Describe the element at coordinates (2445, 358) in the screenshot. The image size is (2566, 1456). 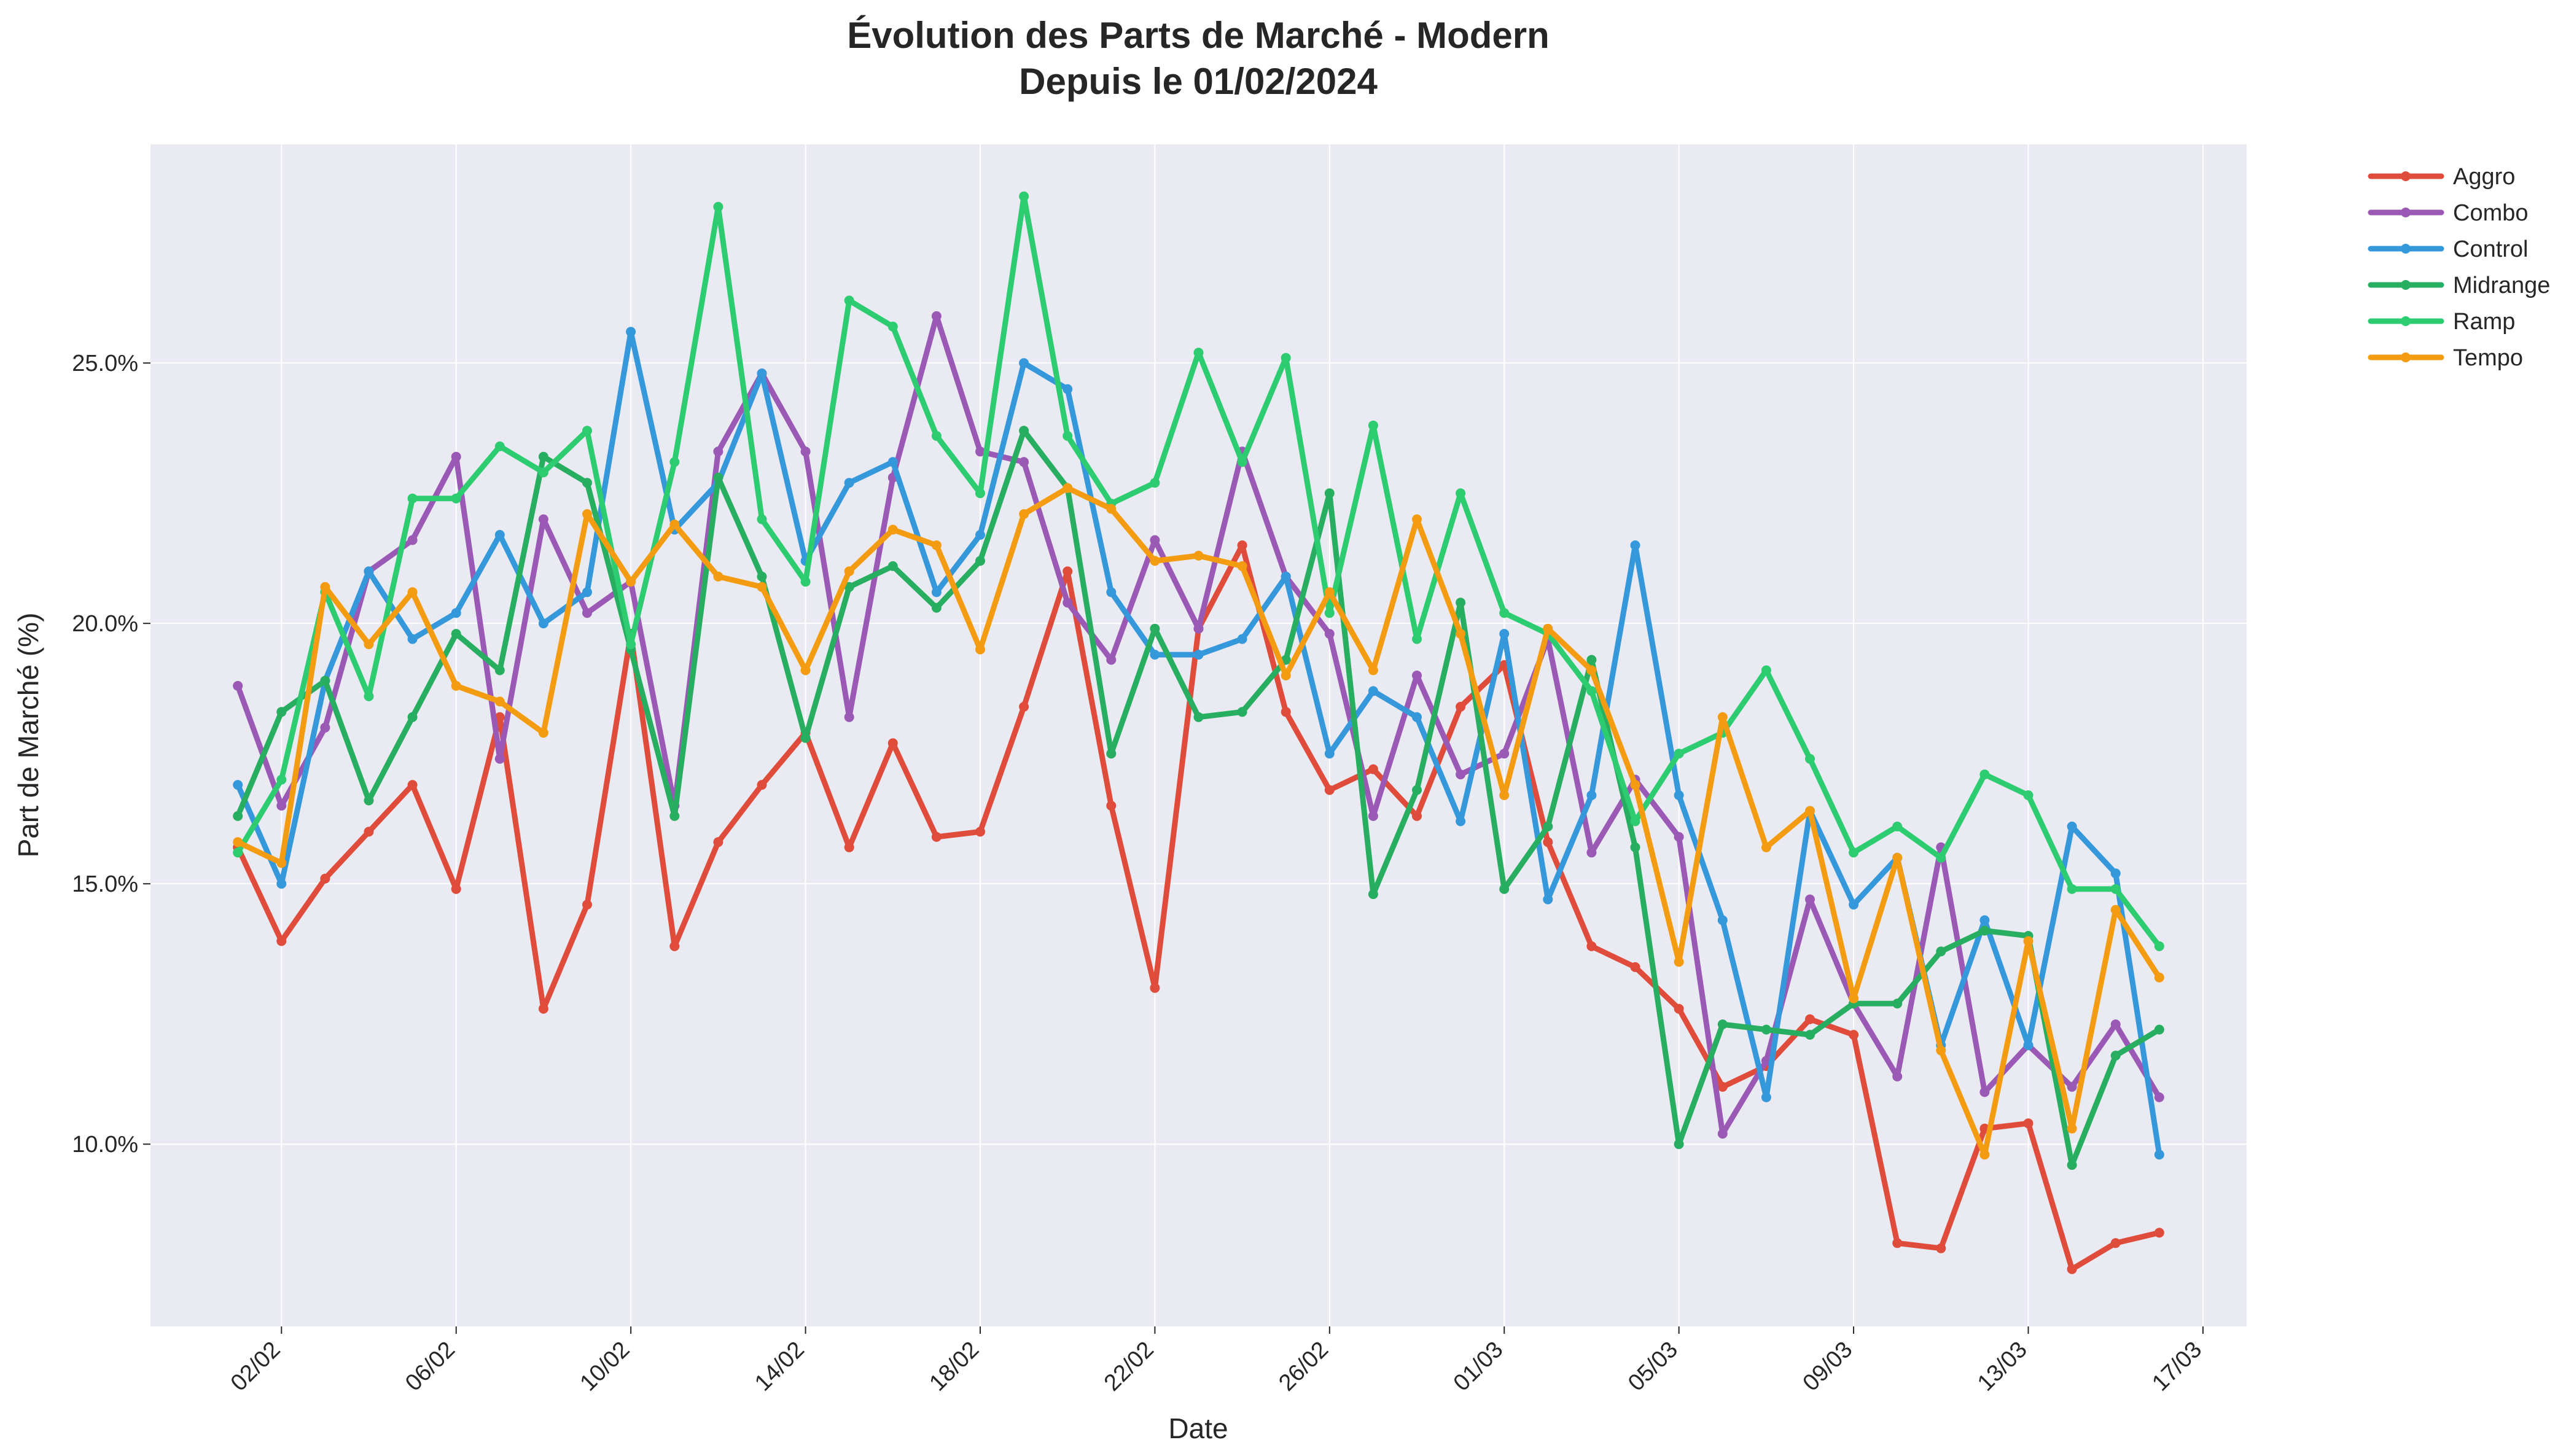
I see `legend-item-tempo: Tempo` at that location.